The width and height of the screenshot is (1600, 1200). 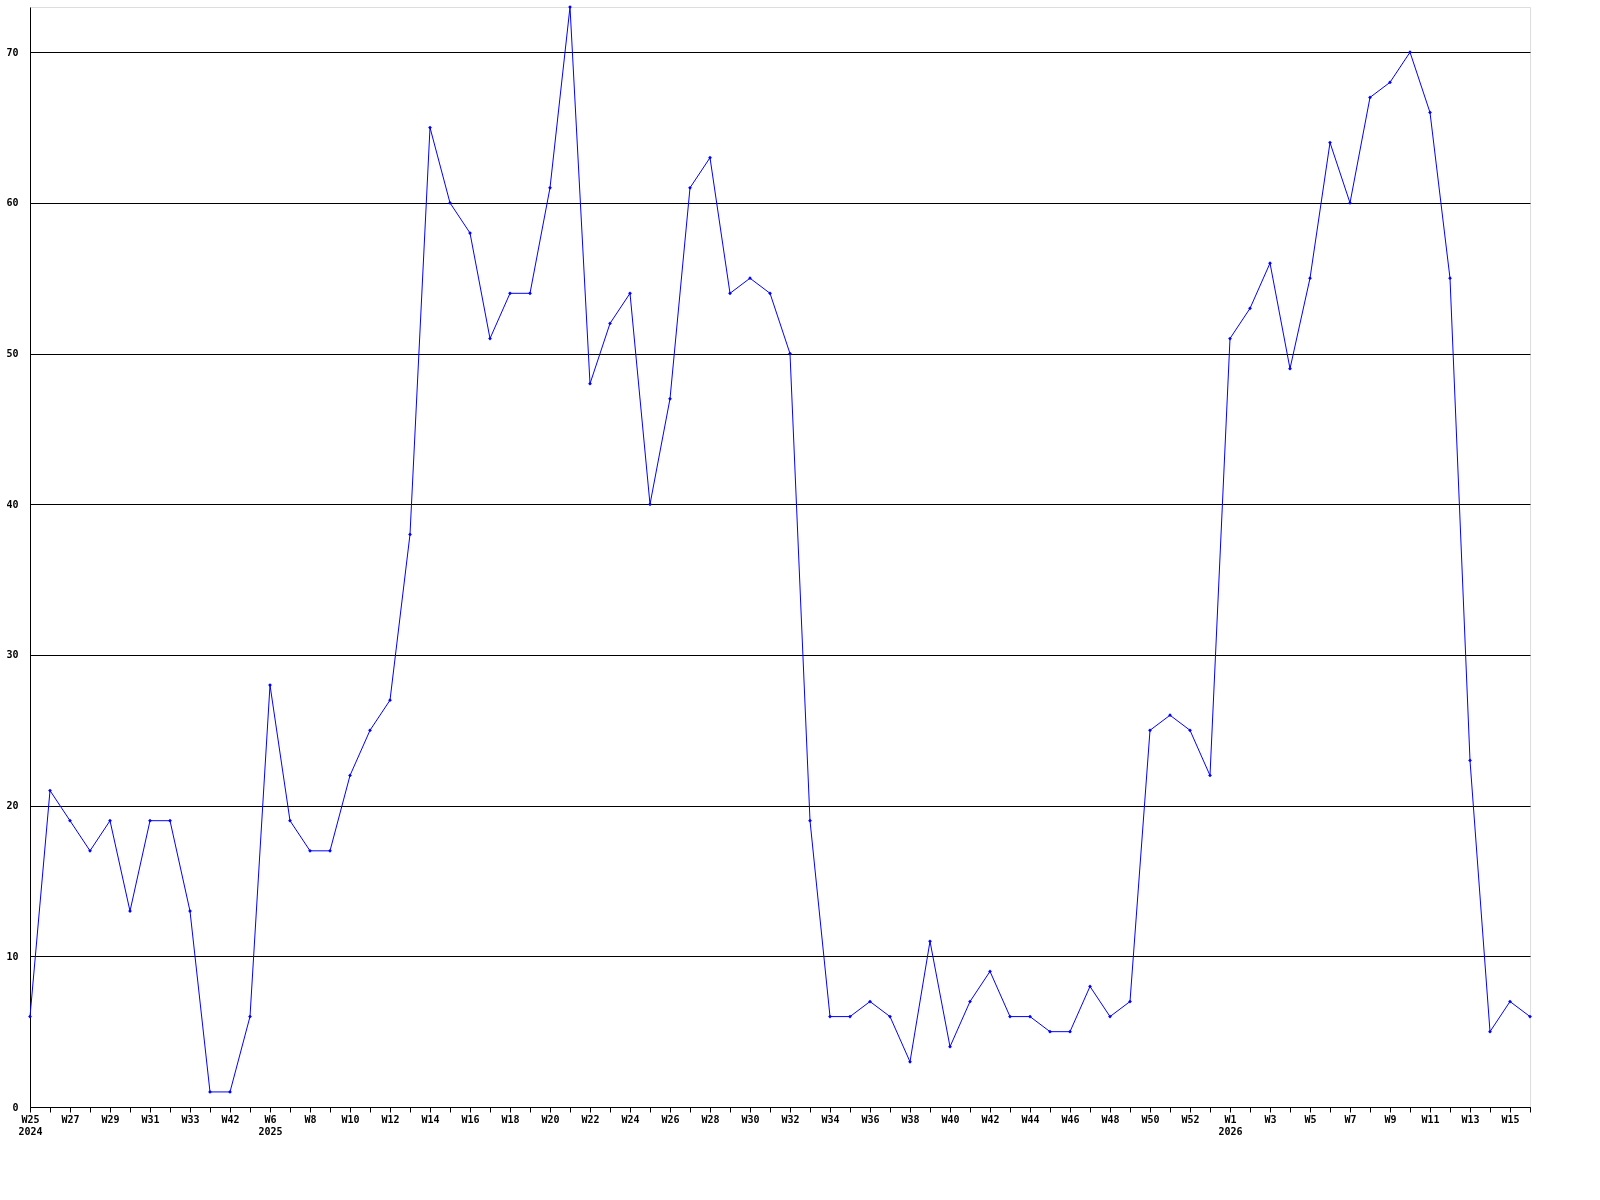 I want to click on x-tick-label: W34, so click(x=830, y=1119).